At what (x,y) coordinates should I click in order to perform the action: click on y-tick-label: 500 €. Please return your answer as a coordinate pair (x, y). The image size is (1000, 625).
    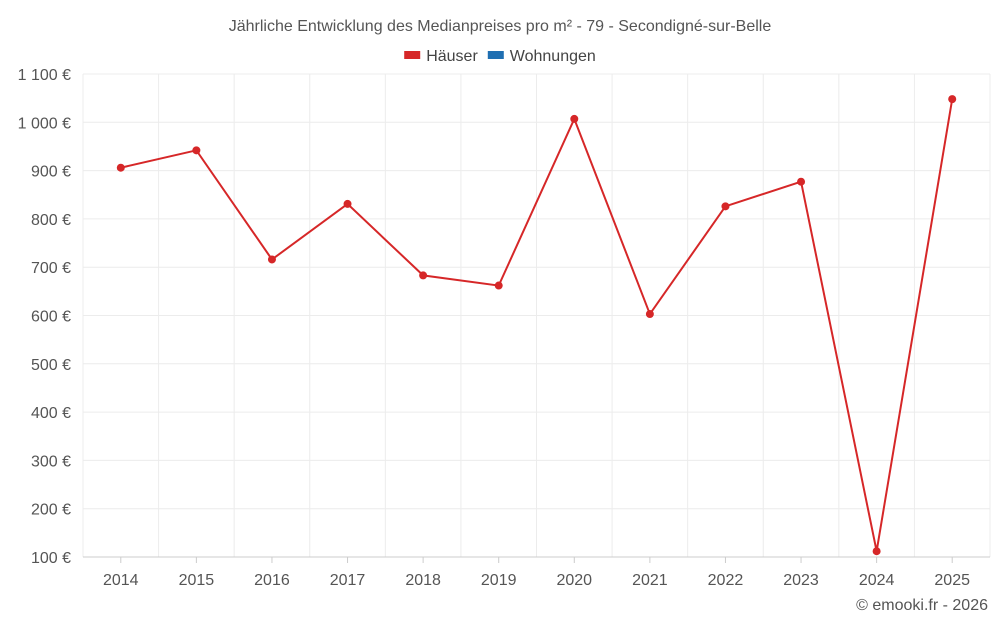
    Looking at the image, I should click on (51, 365).